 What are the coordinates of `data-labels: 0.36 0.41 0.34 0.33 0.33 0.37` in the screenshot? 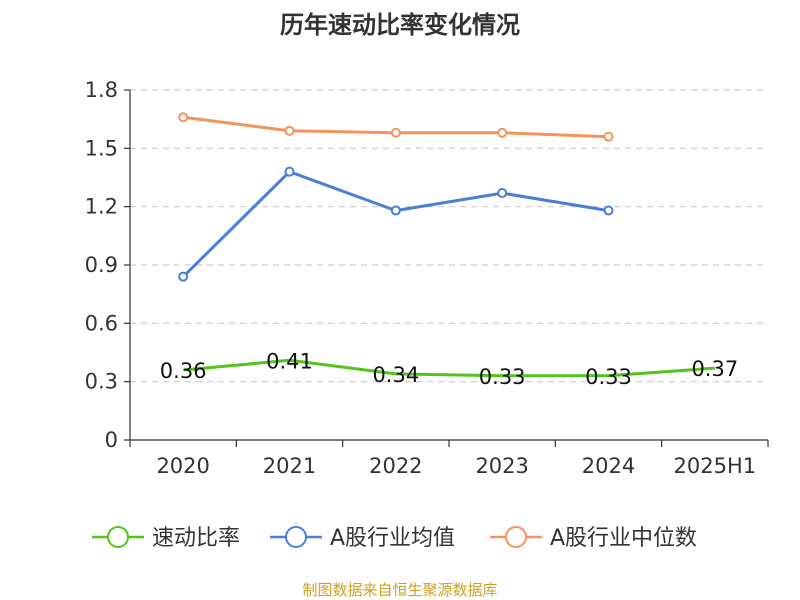 It's located at (449, 369).